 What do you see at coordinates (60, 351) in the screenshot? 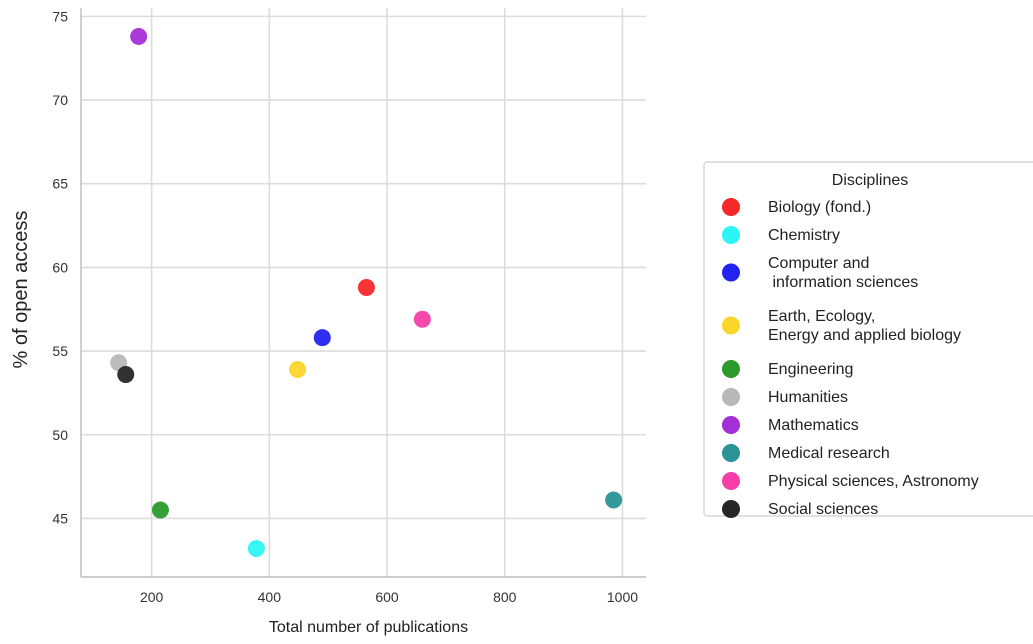
I see `y-tick-label: 55` at bounding box center [60, 351].